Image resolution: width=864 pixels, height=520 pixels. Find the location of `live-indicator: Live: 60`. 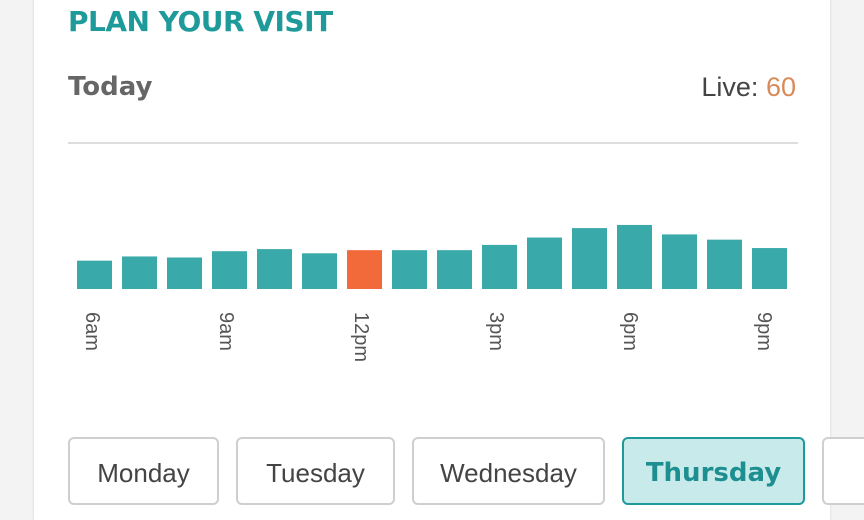

live-indicator: Live: 60 is located at coordinates (748, 87).